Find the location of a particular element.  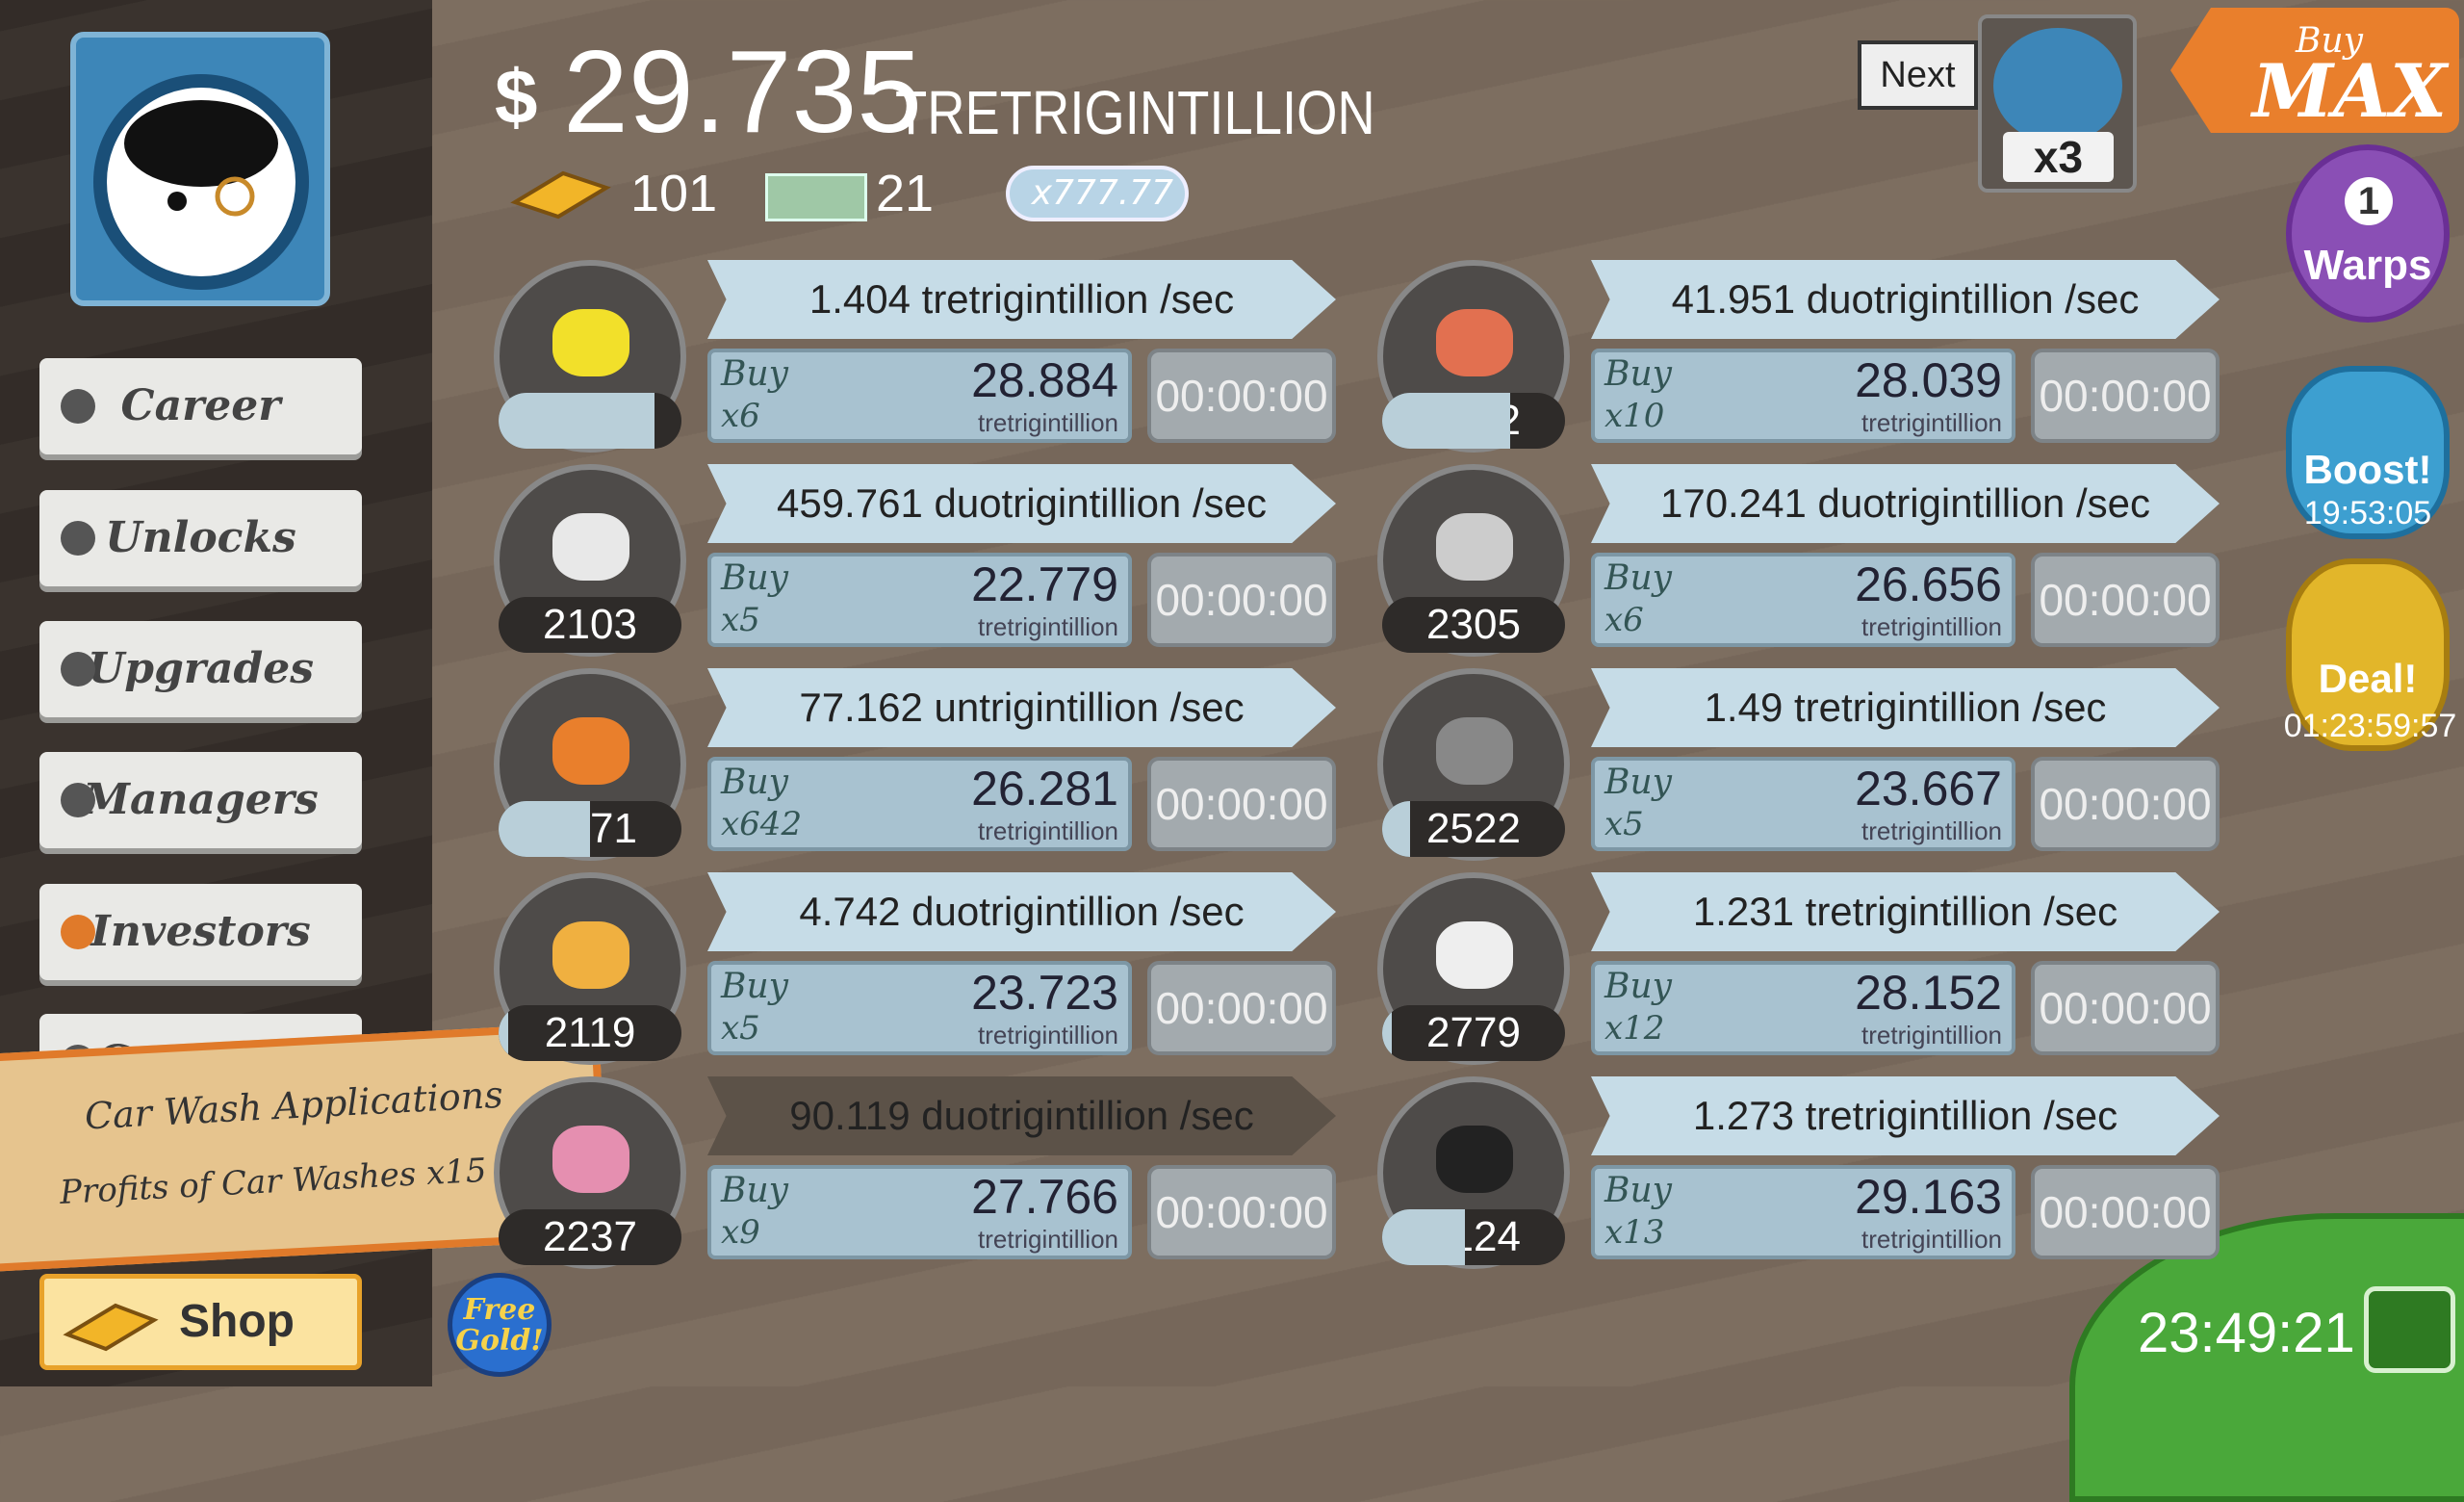

revenue-banner: 90.119 duotrigintillion /sec is located at coordinates (1021, 1115).